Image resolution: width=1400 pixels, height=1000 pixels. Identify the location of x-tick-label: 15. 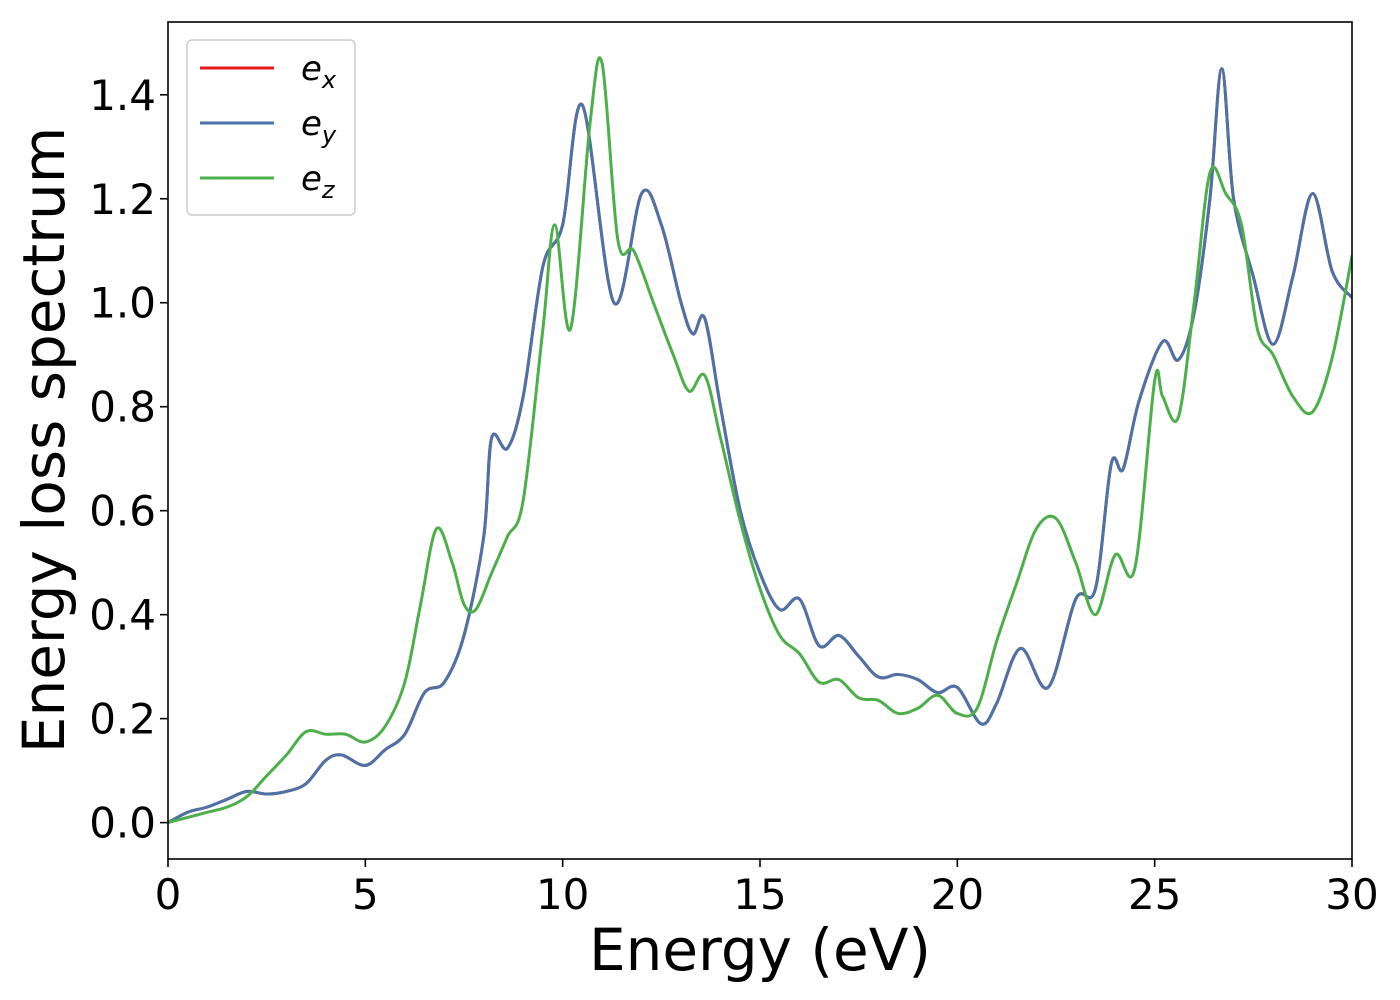
(759, 894).